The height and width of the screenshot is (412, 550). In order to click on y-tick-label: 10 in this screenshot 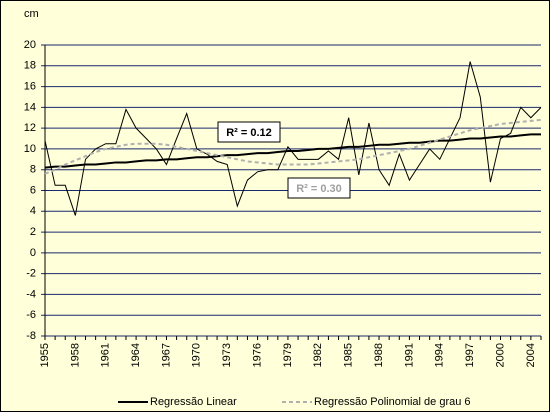, I will do `click(30, 149)`.